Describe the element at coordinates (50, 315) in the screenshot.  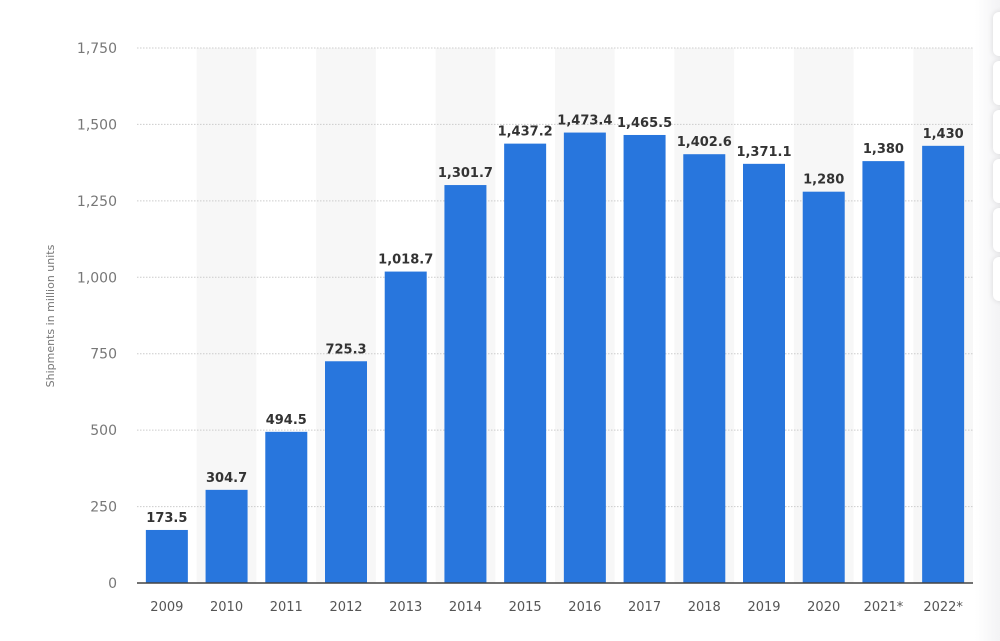
I see `y-axis-label: Shipments in million units` at that location.